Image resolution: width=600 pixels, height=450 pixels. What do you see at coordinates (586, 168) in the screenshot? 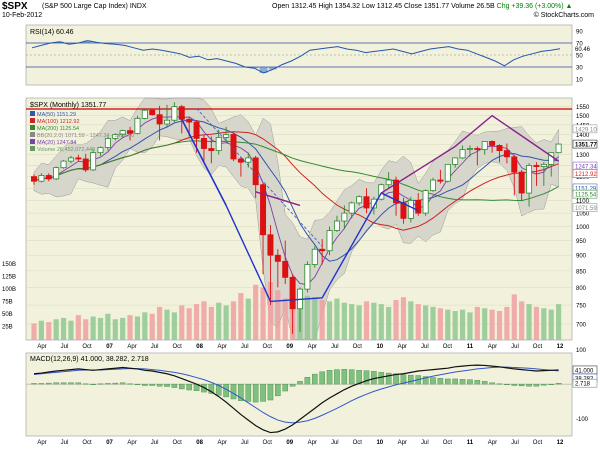
I see `price-right-label: 1247.34` at bounding box center [586, 168].